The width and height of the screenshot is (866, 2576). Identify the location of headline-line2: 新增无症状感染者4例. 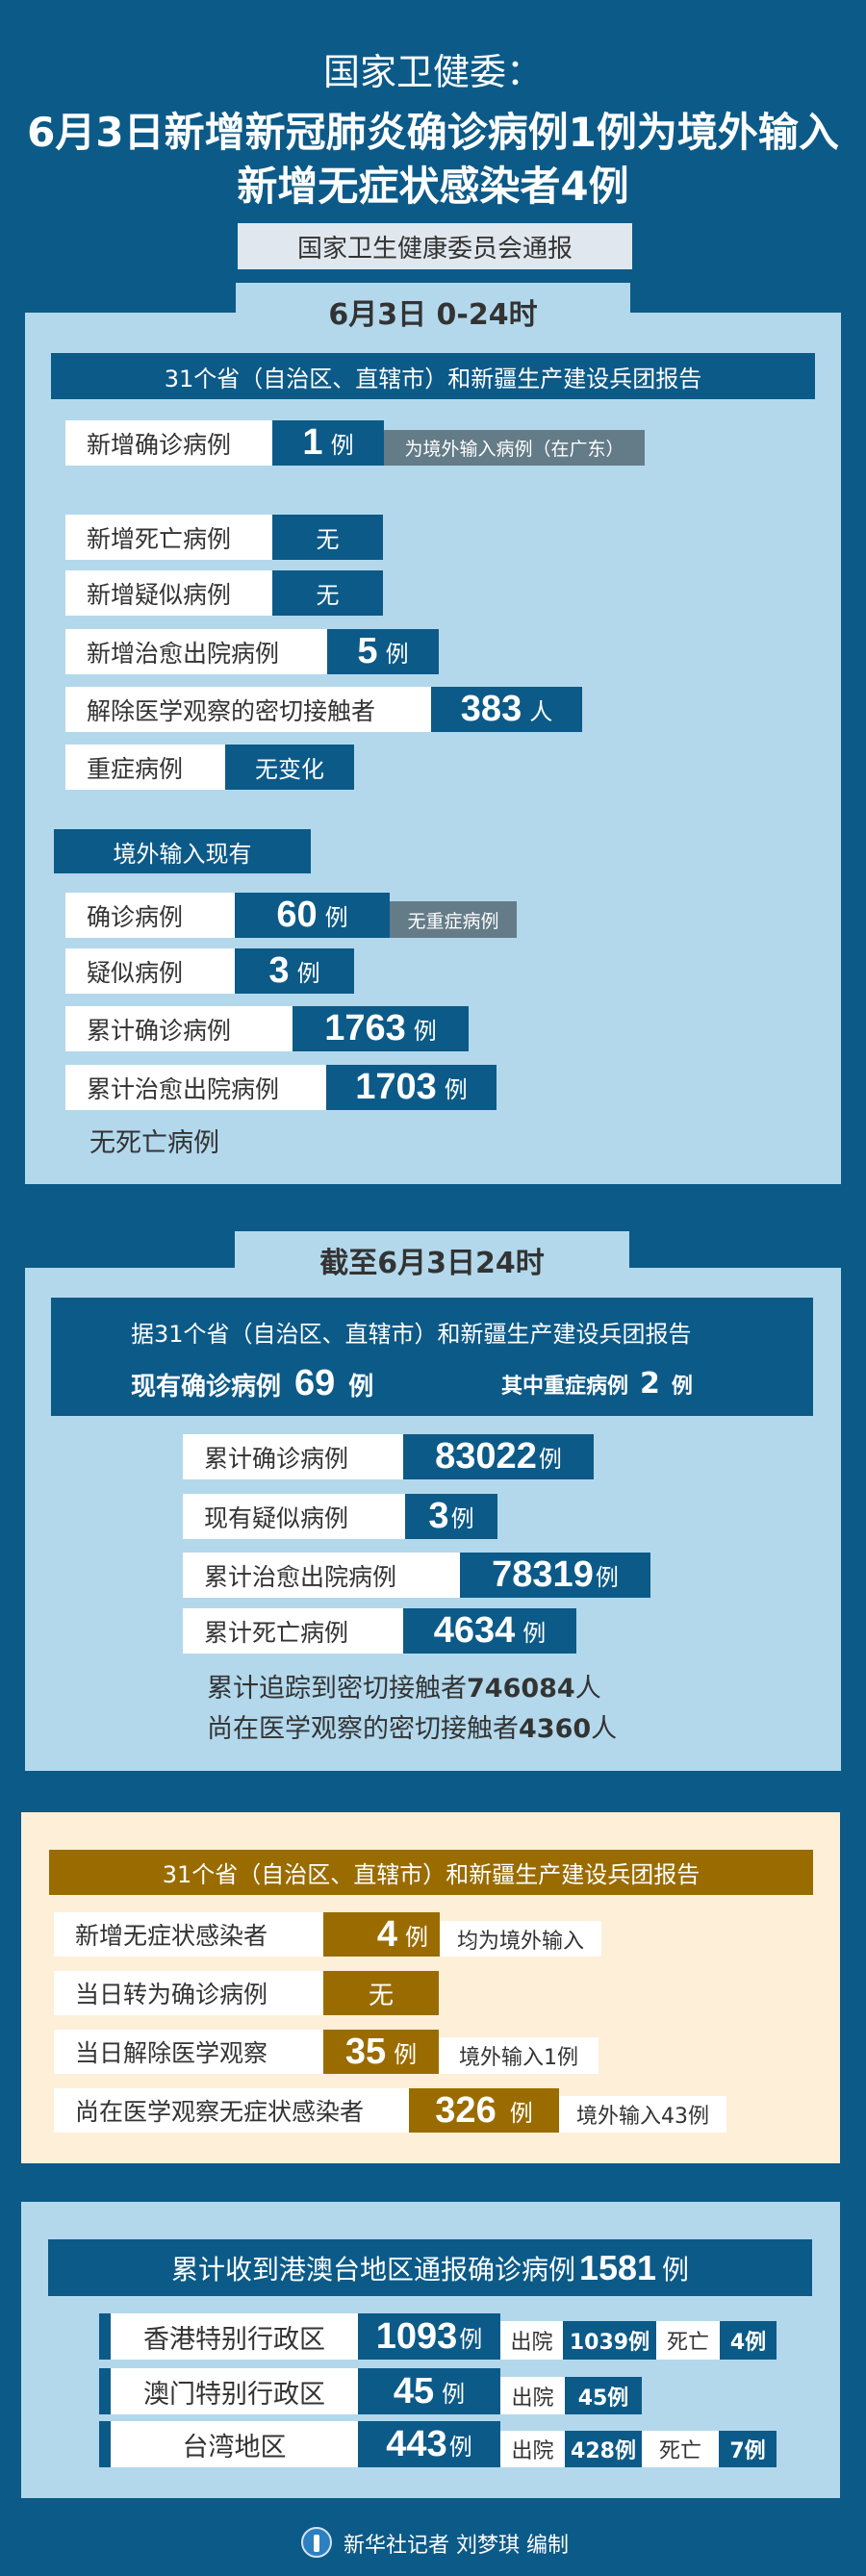
(433, 186).